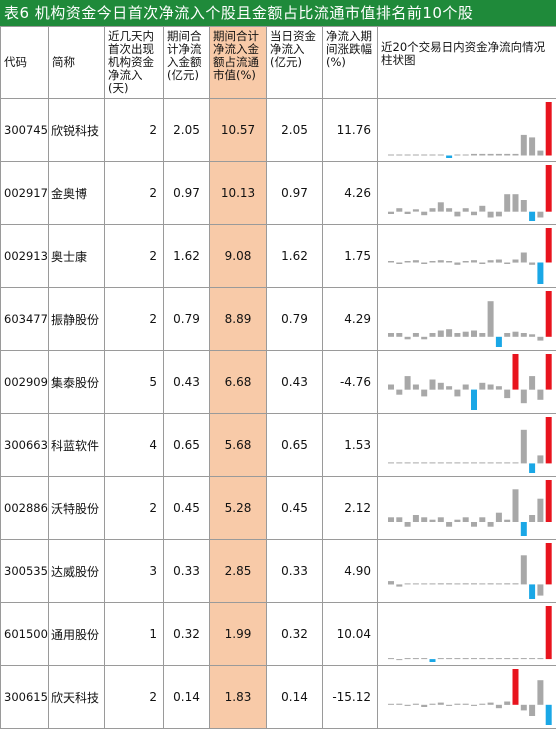 This screenshot has width=556, height=736. Describe the element at coordinates (24, 634) in the screenshot. I see `cell-code: 601500` at that location.